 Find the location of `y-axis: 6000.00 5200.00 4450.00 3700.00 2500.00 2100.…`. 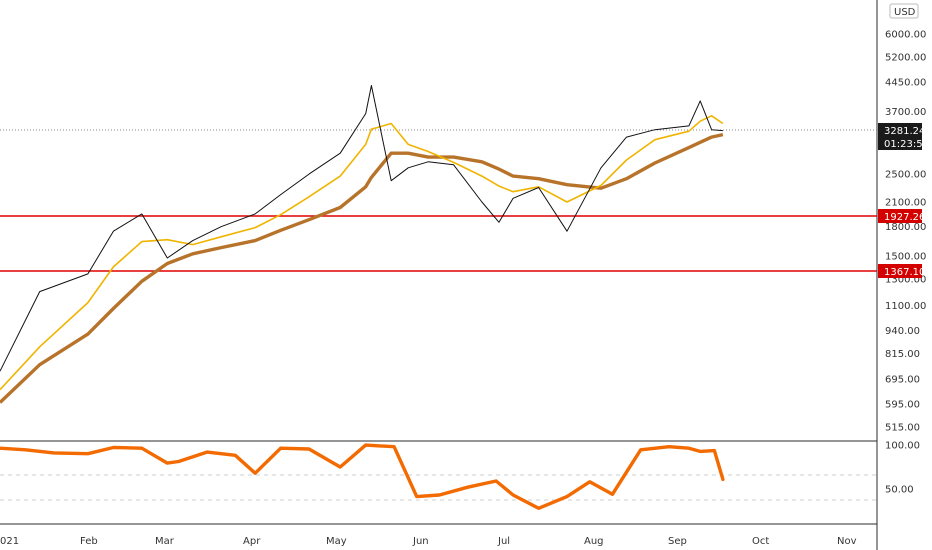

y-axis: 6000.00 5200.00 4450.00 3700.00 2500.00 2100.… is located at coordinates (905, 232).